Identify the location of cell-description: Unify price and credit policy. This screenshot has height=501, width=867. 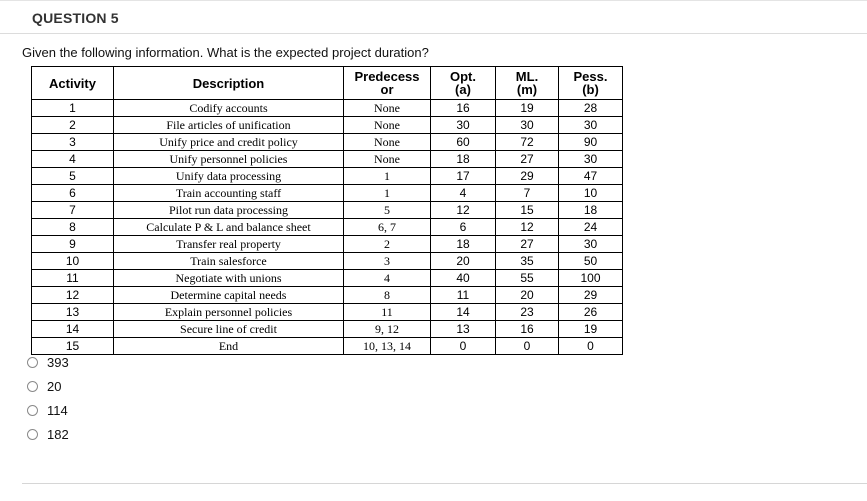
(228, 142).